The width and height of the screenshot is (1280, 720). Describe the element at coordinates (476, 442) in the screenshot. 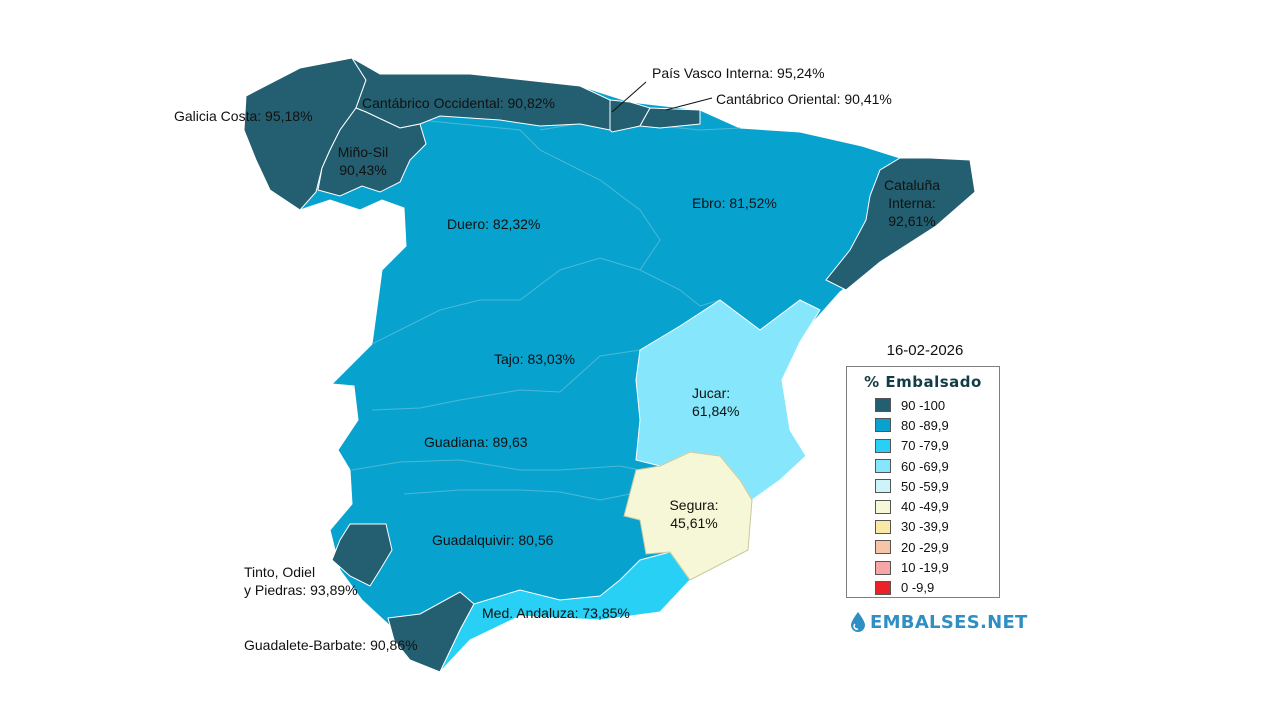

I see `label-guadiana: Guadiana: 89,63` at that location.